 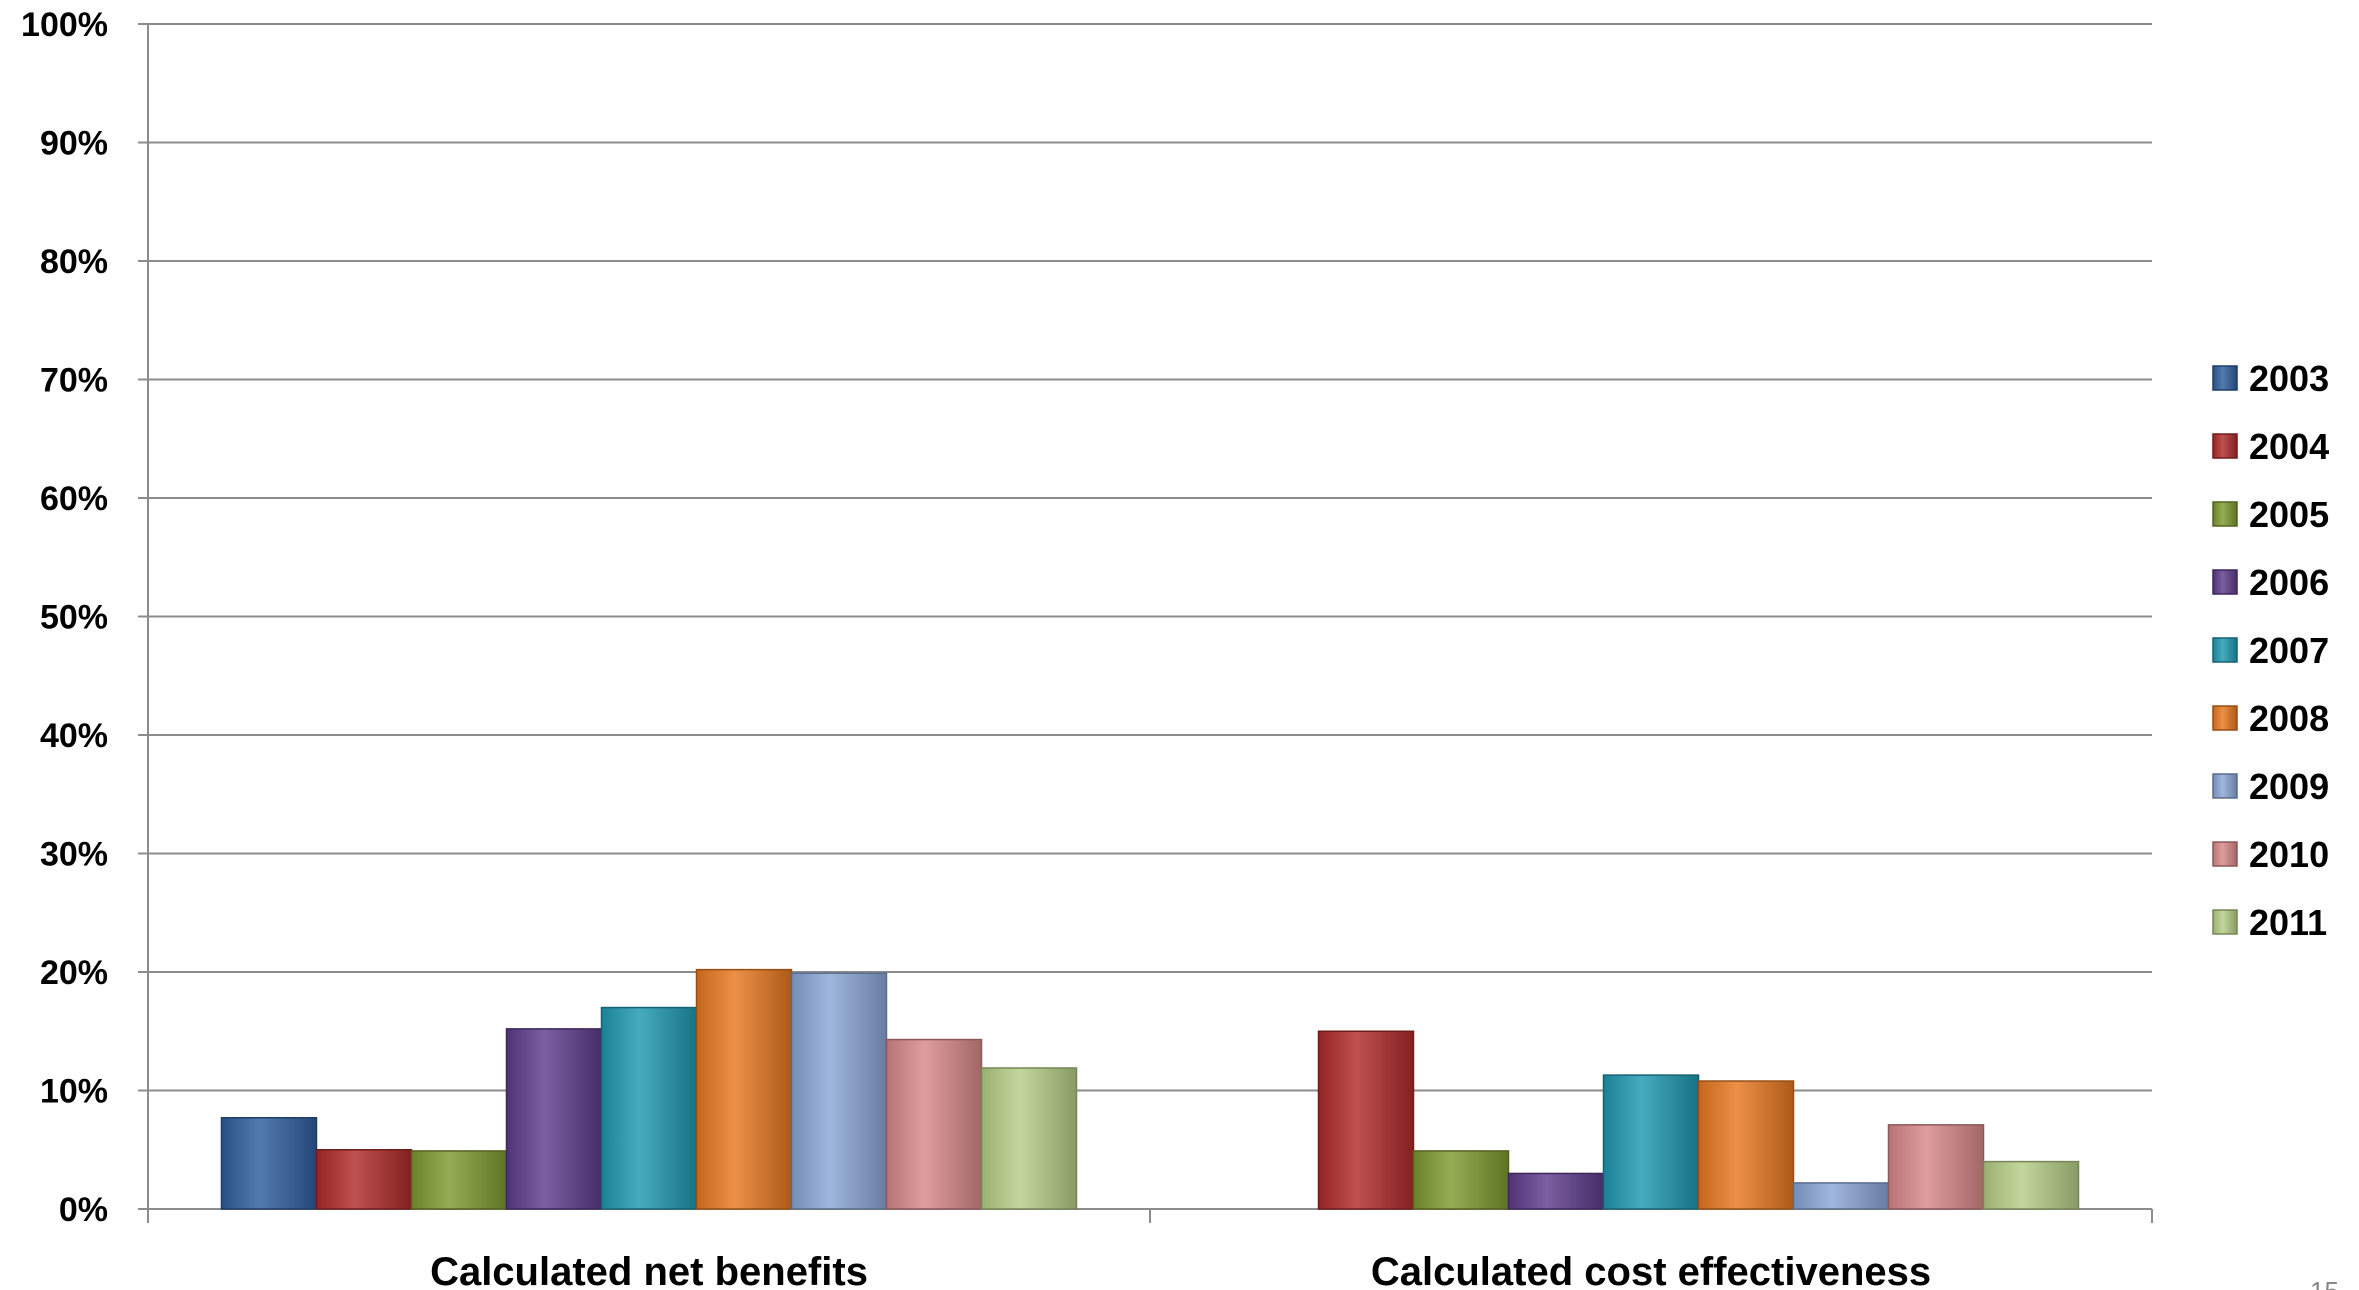 What do you see at coordinates (74, 262) in the screenshot?
I see `y-tick-label: 80%` at bounding box center [74, 262].